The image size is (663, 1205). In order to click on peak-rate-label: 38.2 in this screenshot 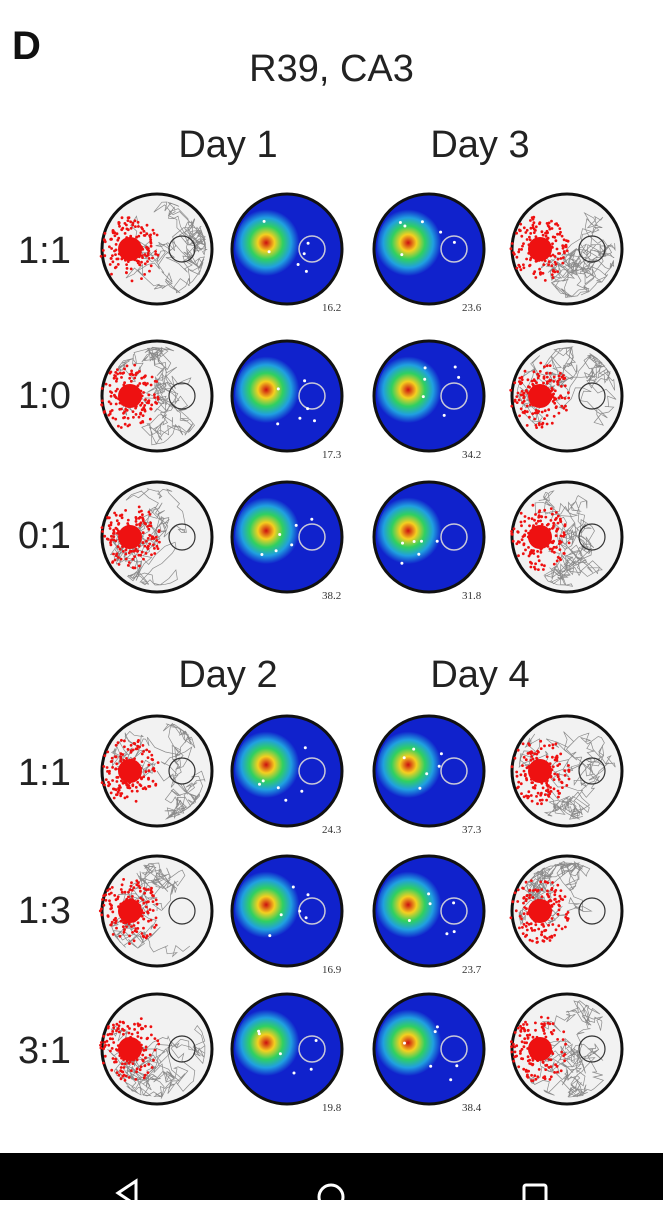, I will do `click(332, 596)`.